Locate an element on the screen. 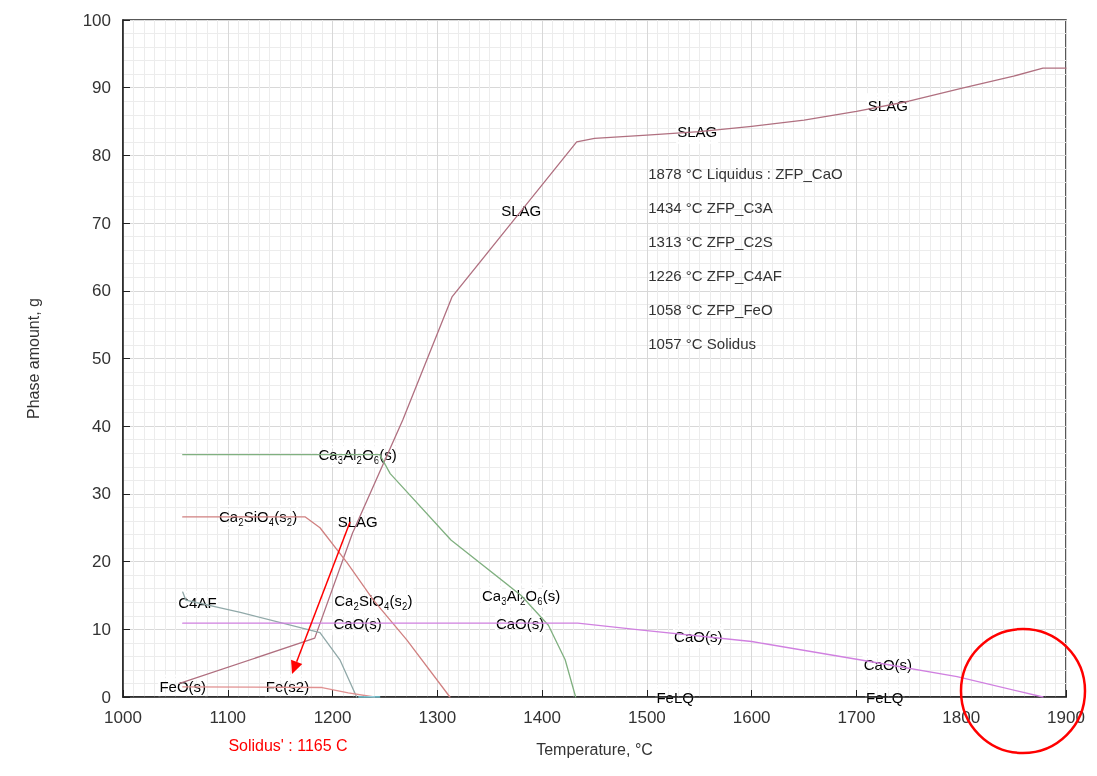 This screenshot has width=1097, height=776. annotation: 1058 °C ZFP_FeO is located at coordinates (710, 309).